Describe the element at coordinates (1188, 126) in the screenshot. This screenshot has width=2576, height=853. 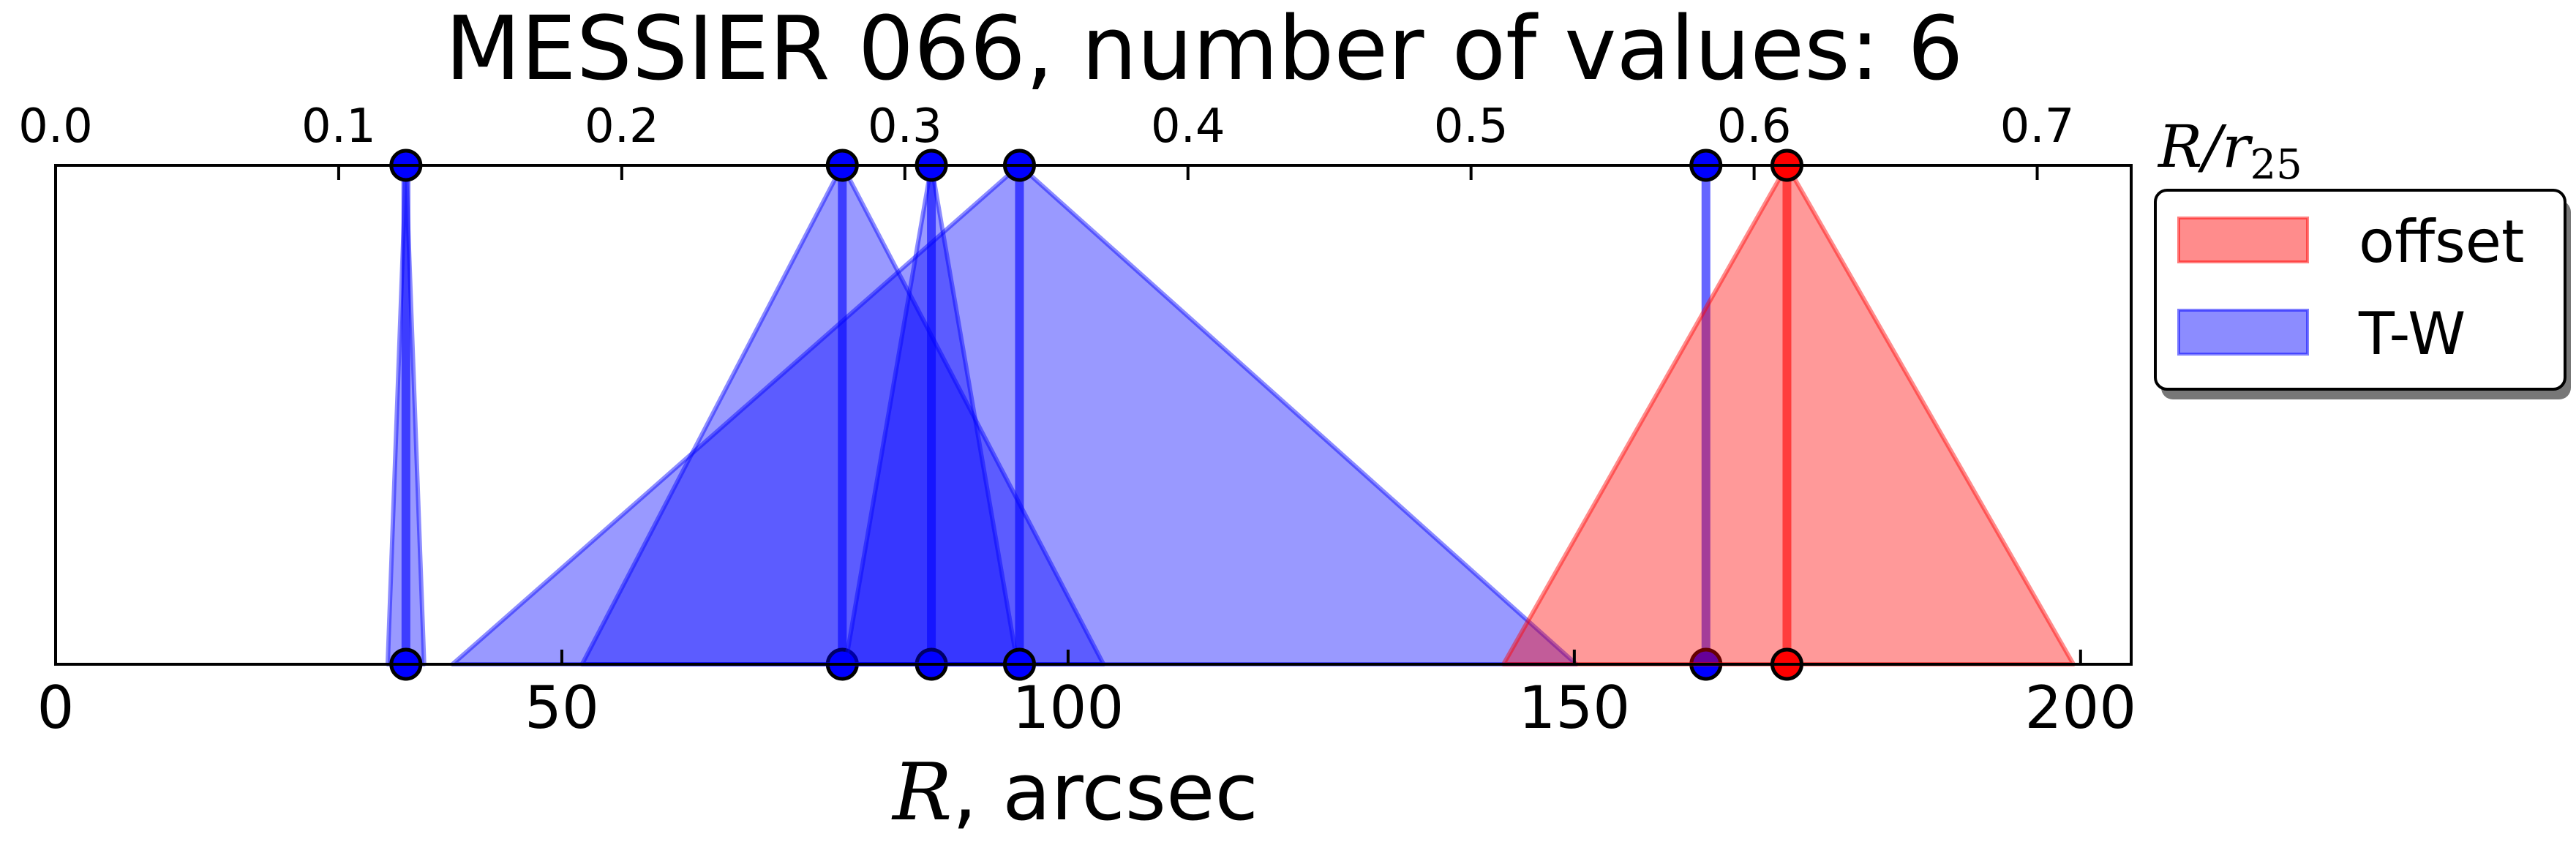
I see `top-tick-label: 0.4` at that location.